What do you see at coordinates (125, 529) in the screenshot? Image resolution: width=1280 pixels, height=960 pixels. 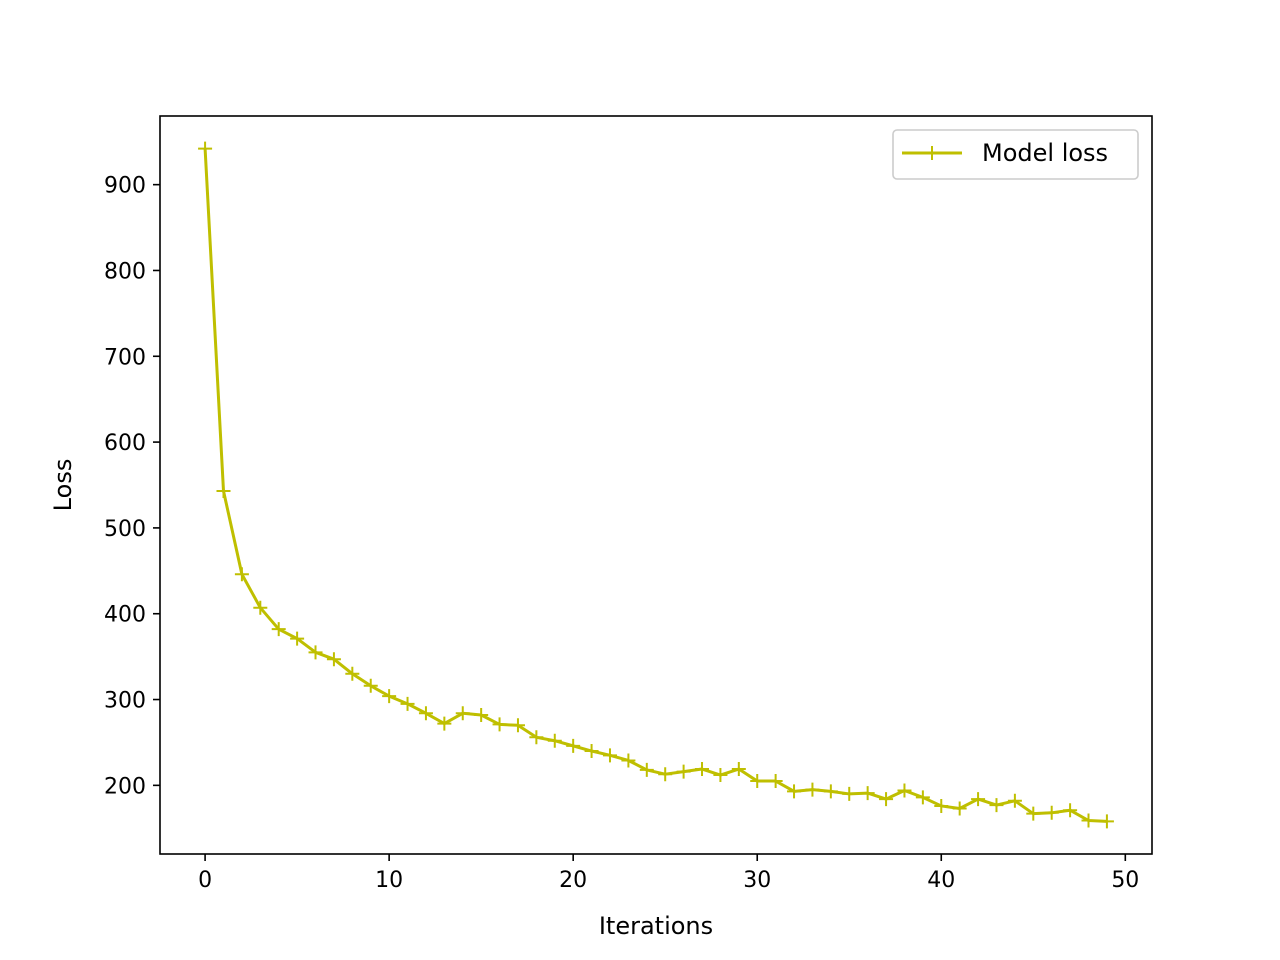 I see `y-tick-label: 500` at bounding box center [125, 529].